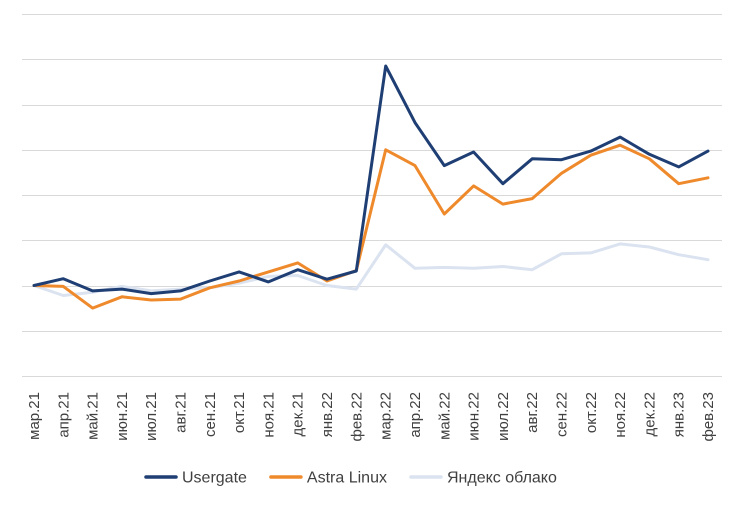 Image resolution: width=752 pixels, height=507 pixels. What do you see at coordinates (708, 417) in the screenshot?
I see `x-tick-label: фев.23` at bounding box center [708, 417].